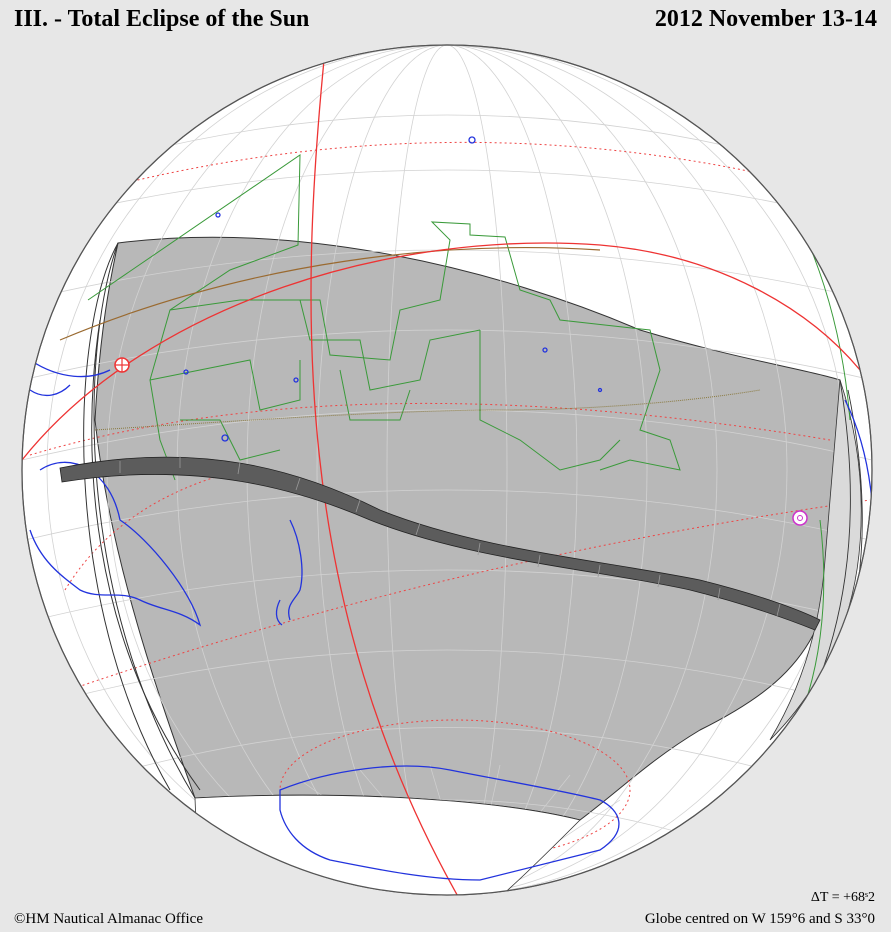 The image size is (891, 932). Describe the element at coordinates (122, 365) in the screenshot. I see `sunrise-marker` at that location.